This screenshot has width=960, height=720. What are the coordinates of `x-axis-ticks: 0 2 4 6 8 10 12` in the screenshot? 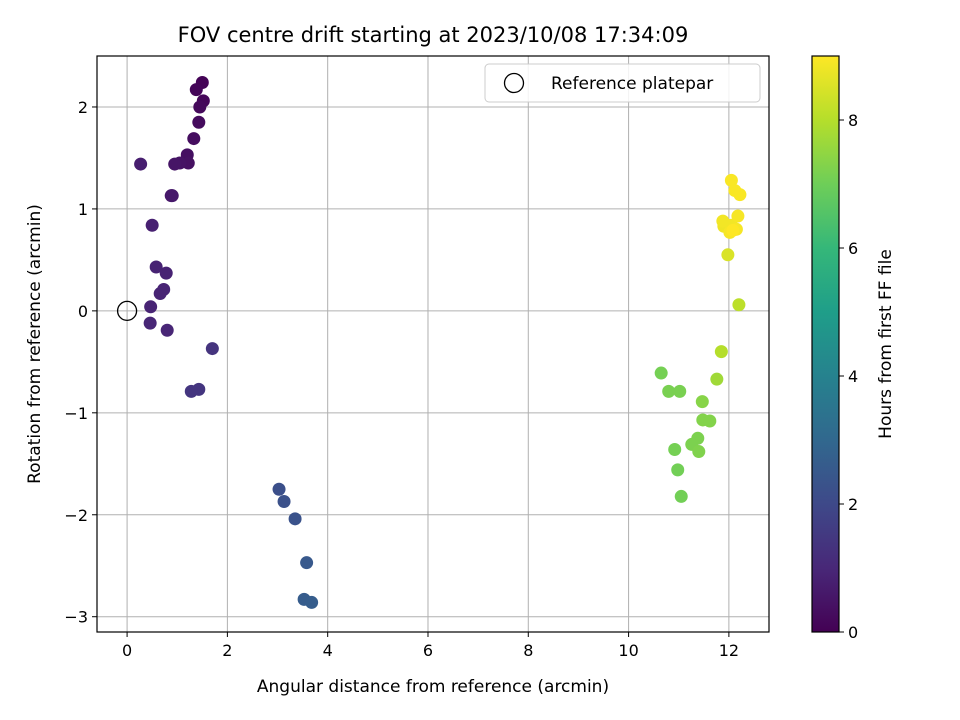 It's located at (430, 646).